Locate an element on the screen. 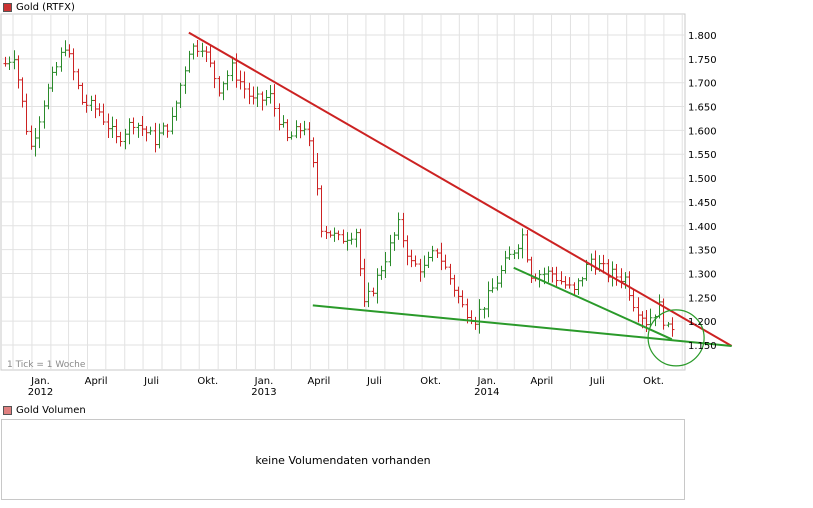  volume-empty-message: keine Volumendaten vorhanden is located at coordinates (343, 460).